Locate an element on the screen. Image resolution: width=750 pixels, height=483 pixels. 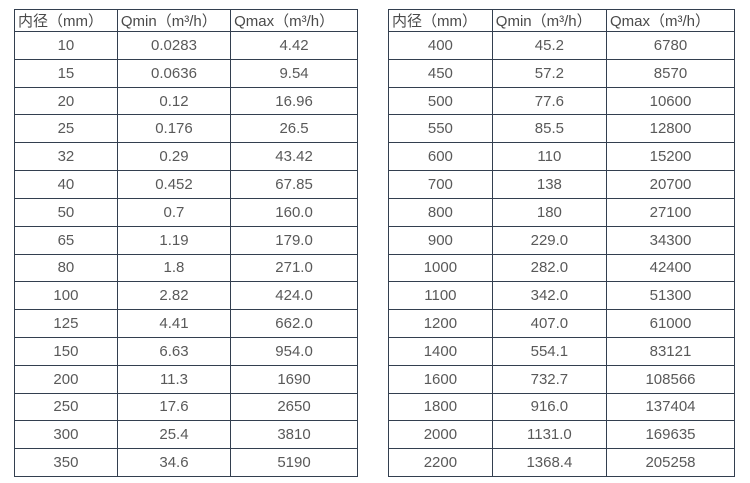
table-row: 450 57.2 8570 is located at coordinates (562, 73).